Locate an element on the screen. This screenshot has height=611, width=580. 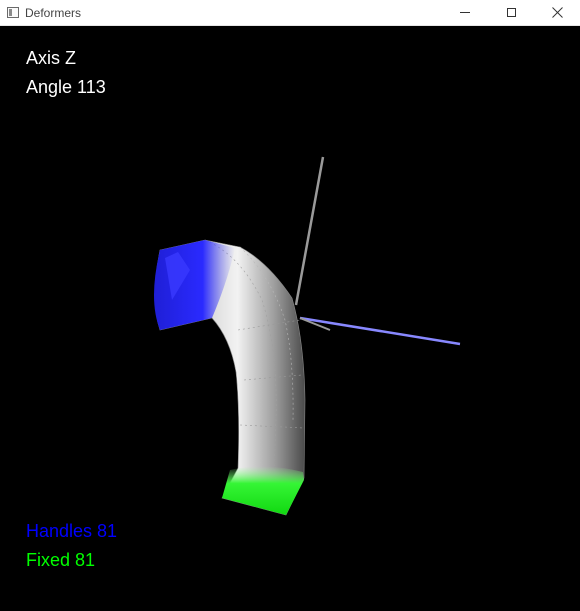
fixed-region is located at coordinates (263, 490).